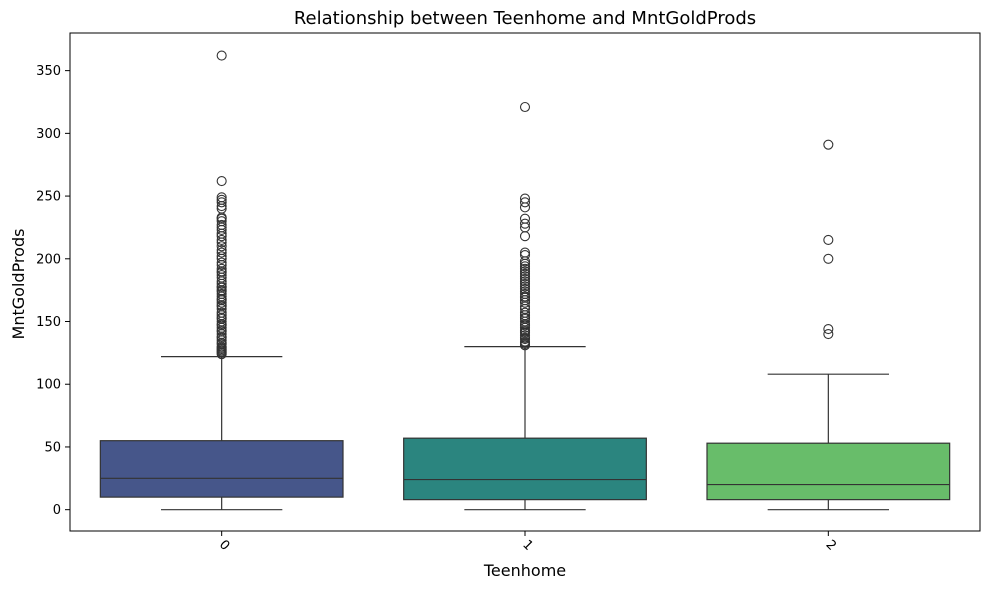 This screenshot has height=594, width=989. I want to click on y-tick-label: 0, so click(57, 510).